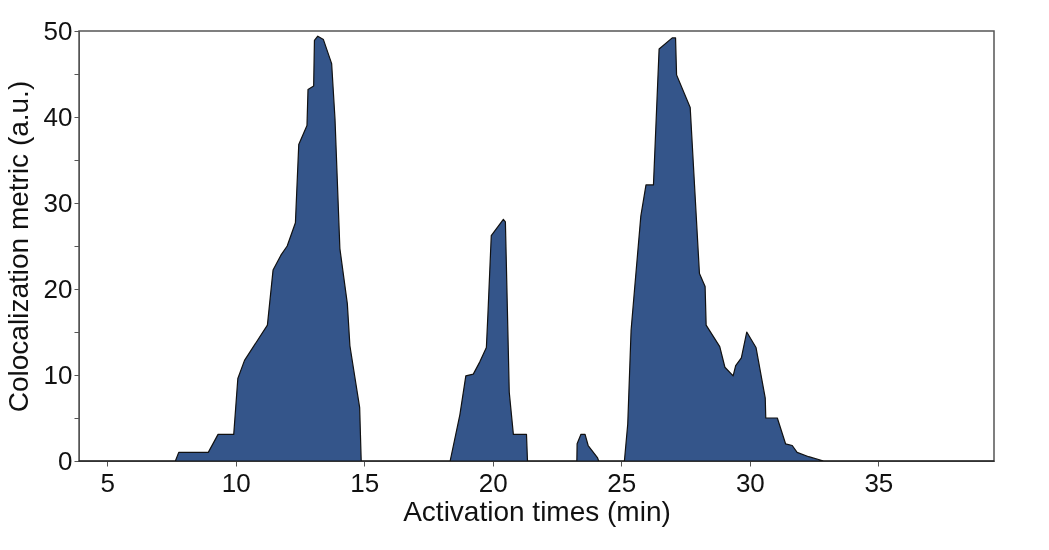 Image resolution: width=1049 pixels, height=550 pixels. Describe the element at coordinates (58, 116) in the screenshot. I see `y-tick-label: 40` at that location.